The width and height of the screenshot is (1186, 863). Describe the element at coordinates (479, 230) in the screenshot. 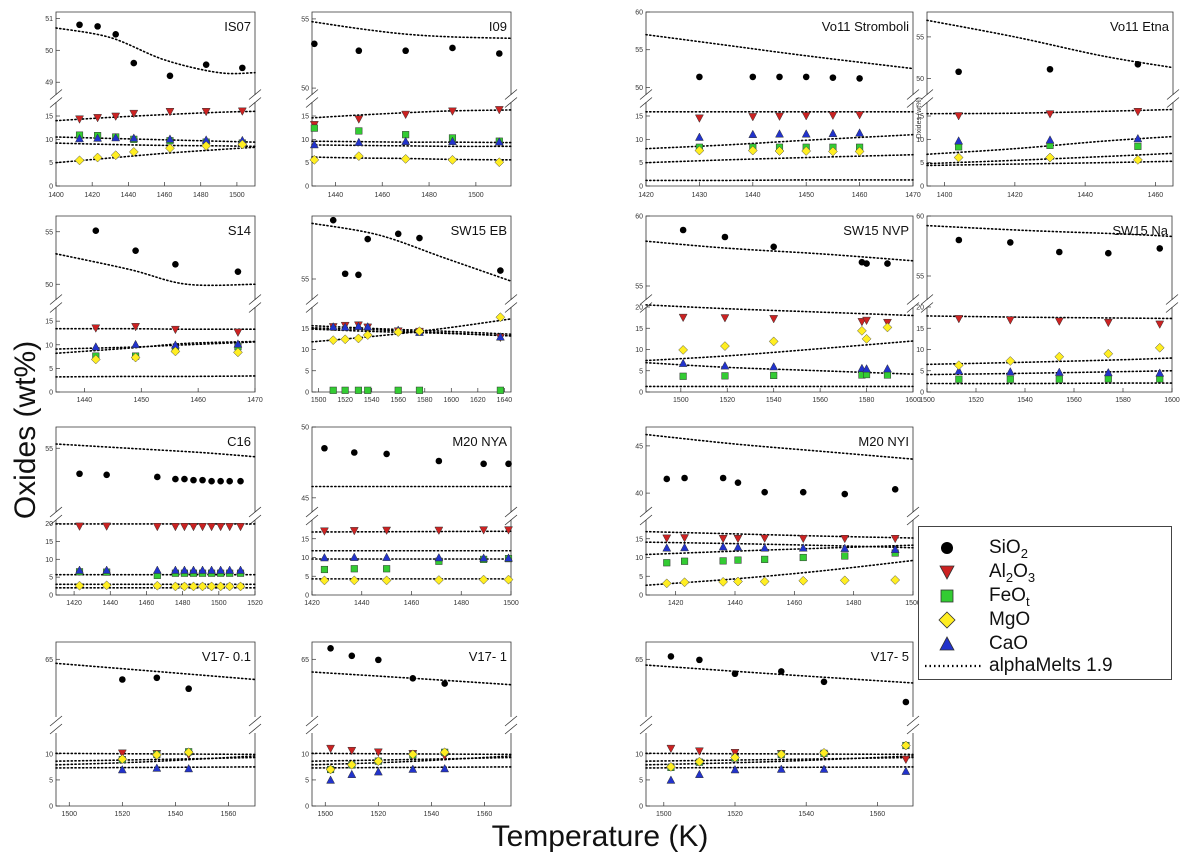

I see `panel-title: SW15 EB` at that location.